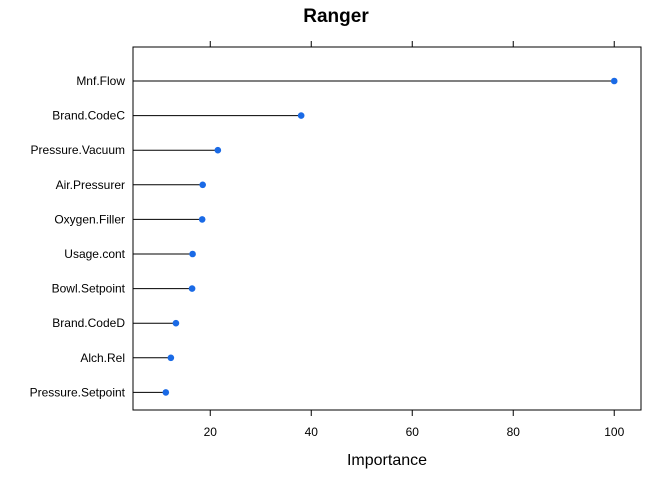  What do you see at coordinates (312, 432) in the screenshot?
I see `x-tick-label: 40` at bounding box center [312, 432].